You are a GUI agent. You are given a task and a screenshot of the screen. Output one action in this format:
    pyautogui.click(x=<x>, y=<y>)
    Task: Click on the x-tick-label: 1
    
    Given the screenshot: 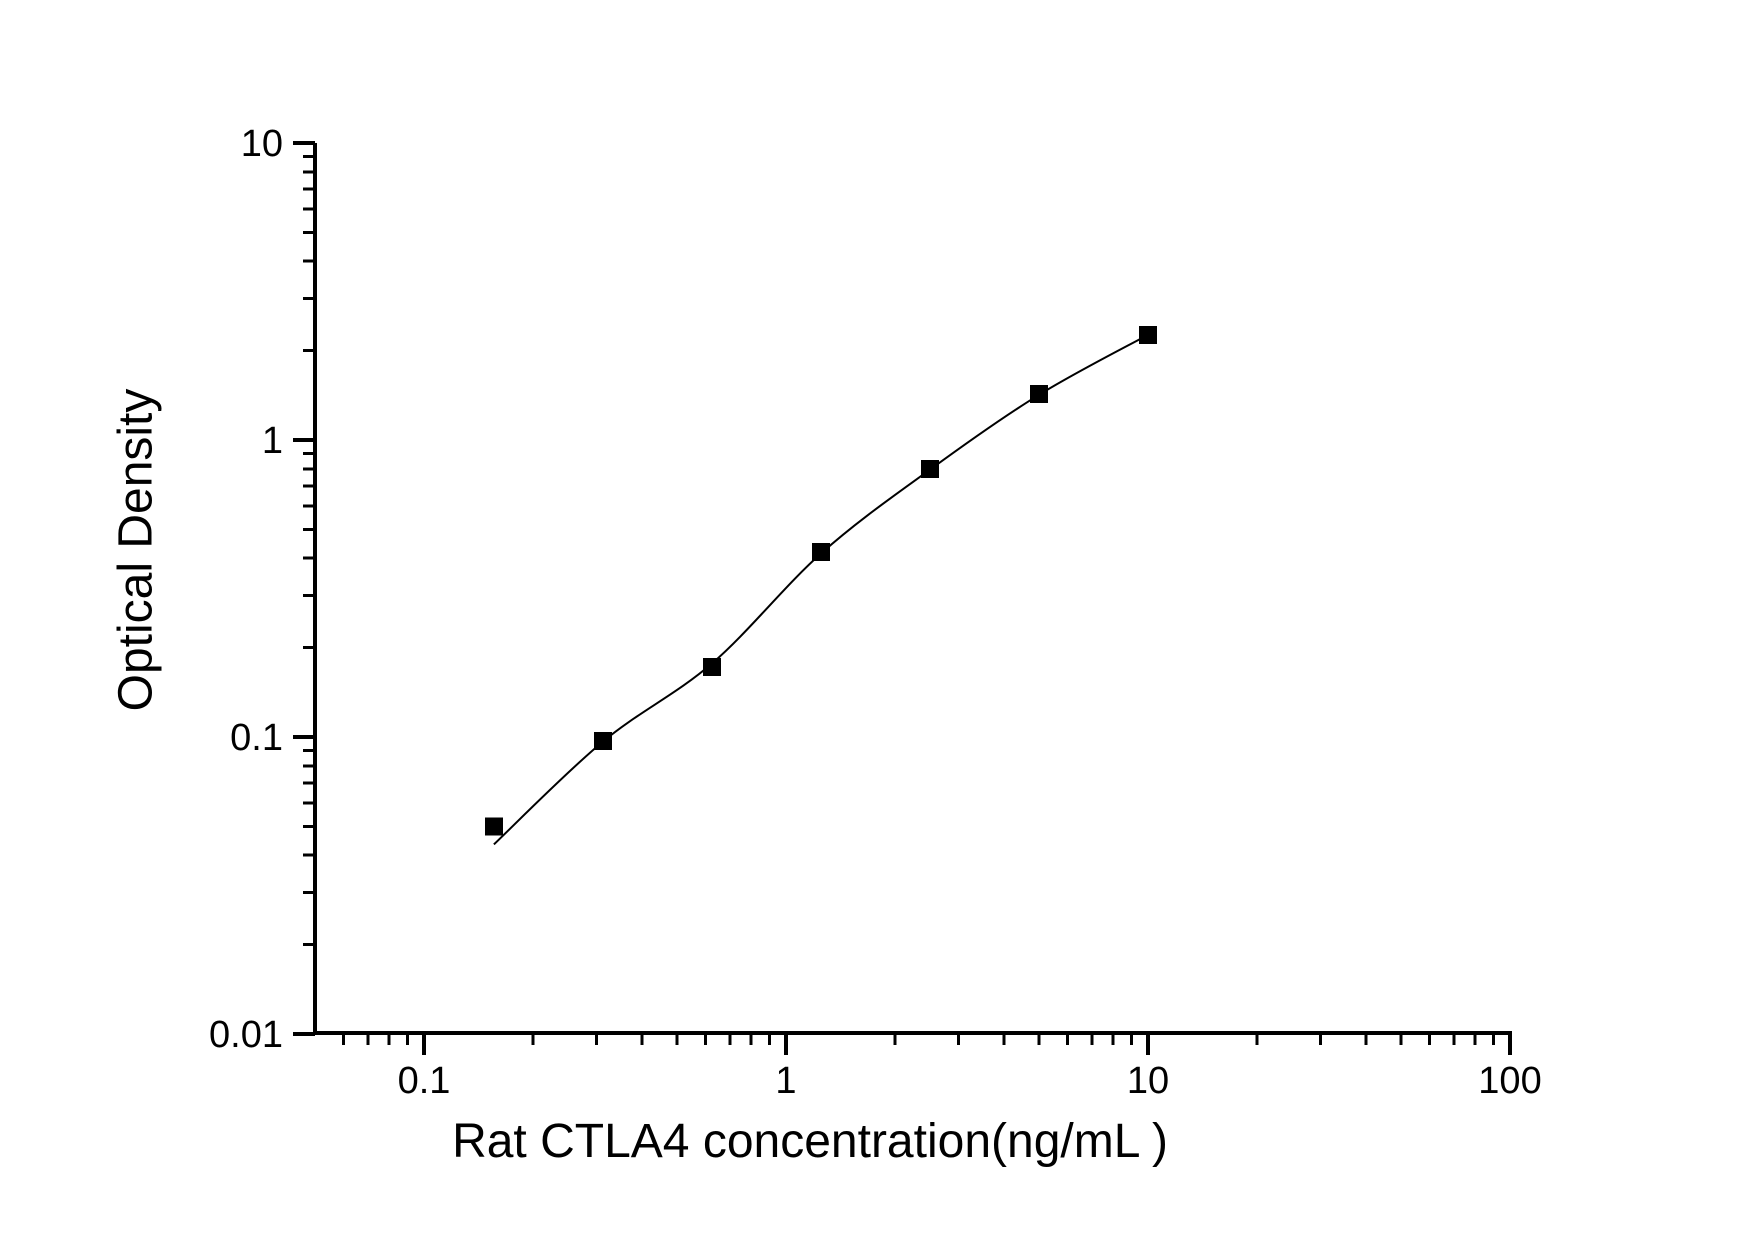 What is the action you would take?
    pyautogui.click(x=785, y=1081)
    